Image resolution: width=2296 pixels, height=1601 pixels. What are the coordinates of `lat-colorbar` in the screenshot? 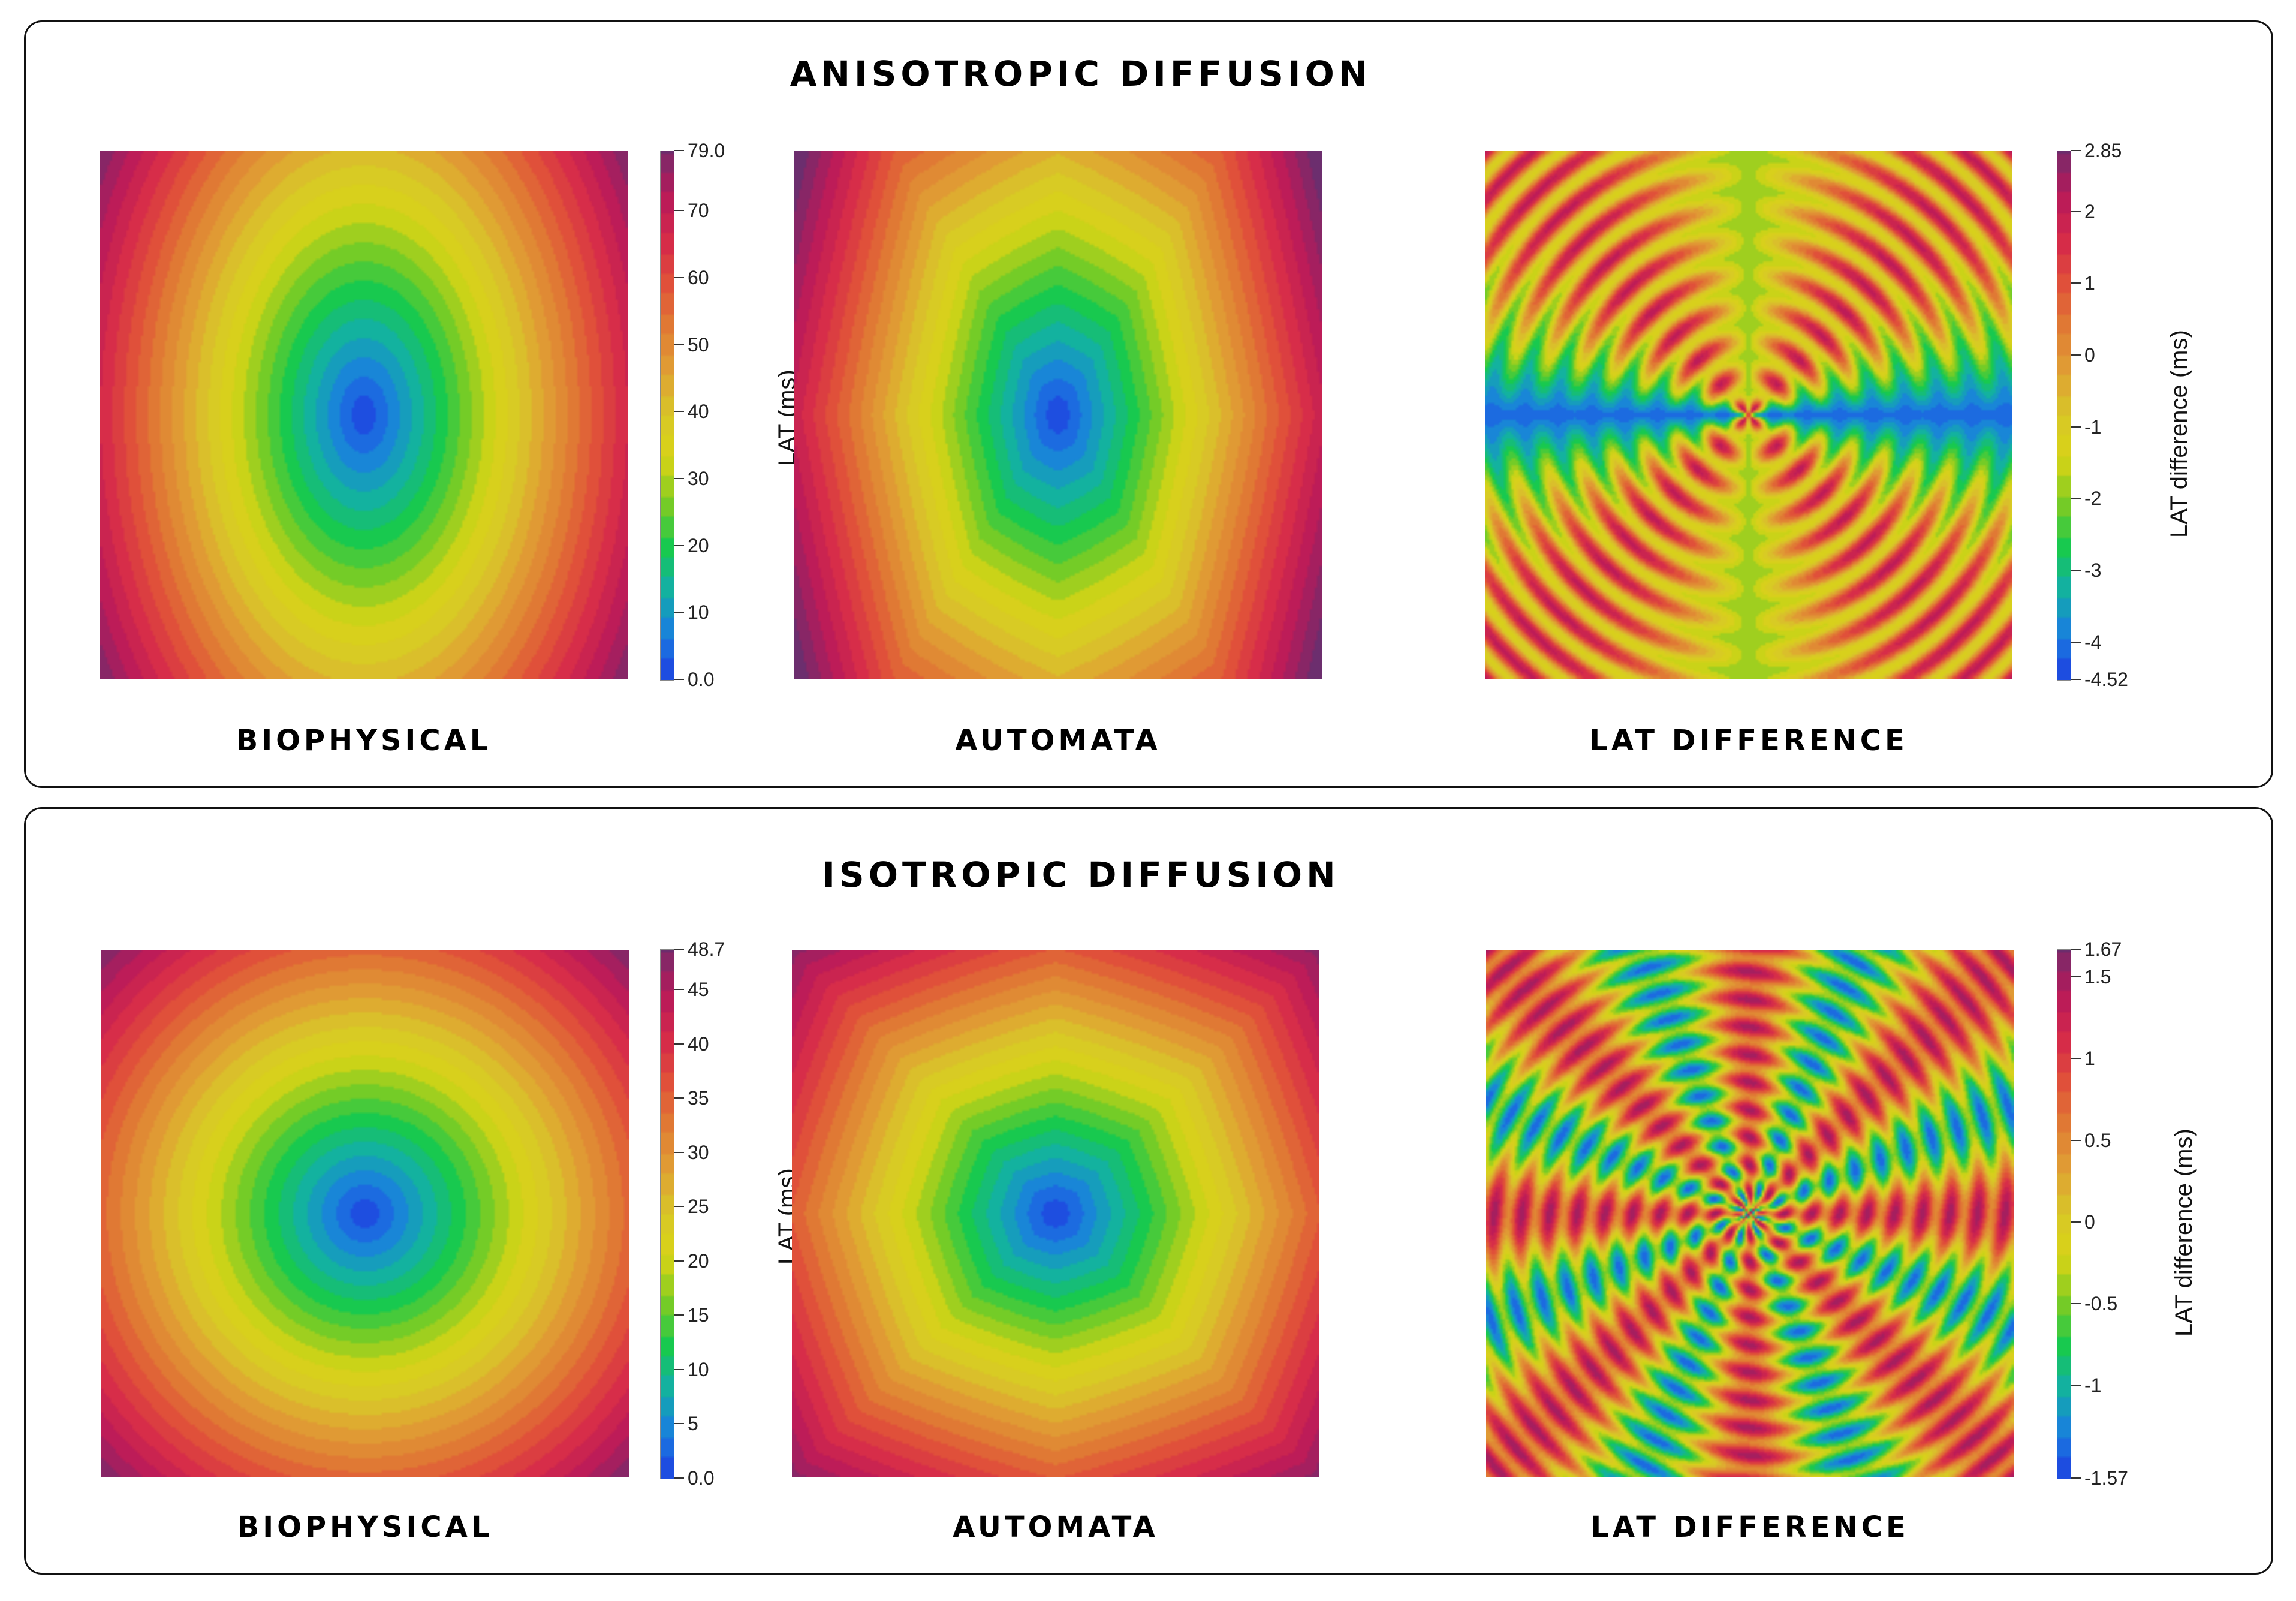 It's located at (667, 416).